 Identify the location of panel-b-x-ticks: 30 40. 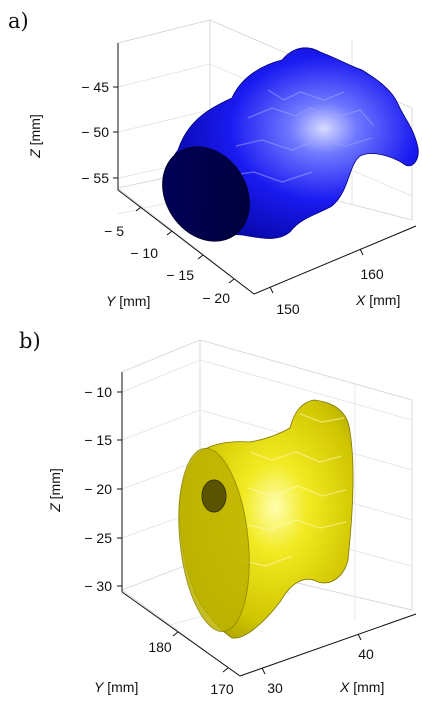
(317, 664).